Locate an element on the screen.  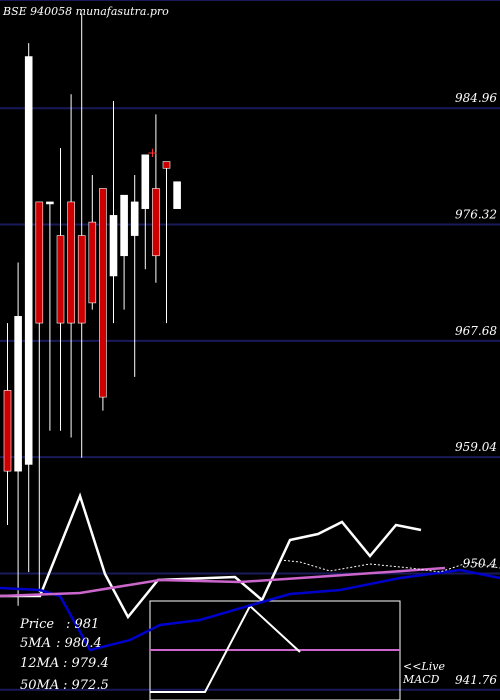
legend-price-value: : 981 is located at coordinates (82, 624).